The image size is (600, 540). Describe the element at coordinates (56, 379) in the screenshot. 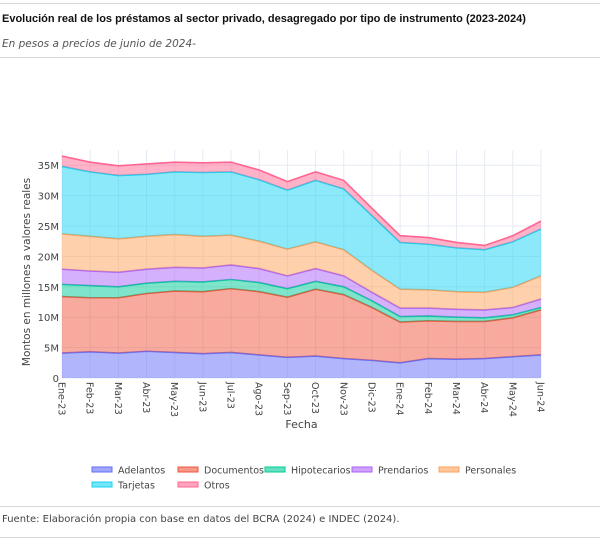

I see `y-tick-label: 0` at that location.